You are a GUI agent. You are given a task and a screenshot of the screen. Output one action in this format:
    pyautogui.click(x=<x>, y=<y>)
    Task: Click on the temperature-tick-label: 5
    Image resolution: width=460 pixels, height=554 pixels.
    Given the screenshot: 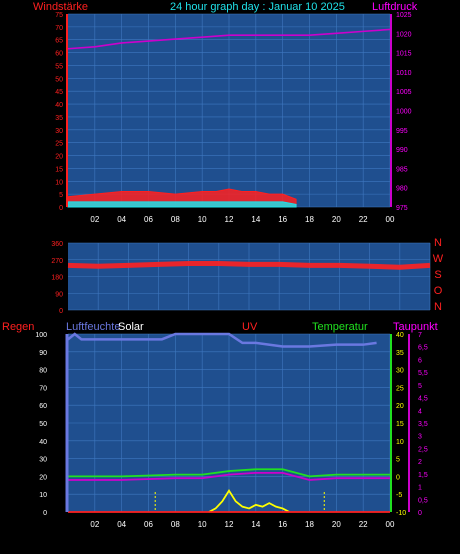 What is the action you would take?
    pyautogui.click(x=398, y=460)
    